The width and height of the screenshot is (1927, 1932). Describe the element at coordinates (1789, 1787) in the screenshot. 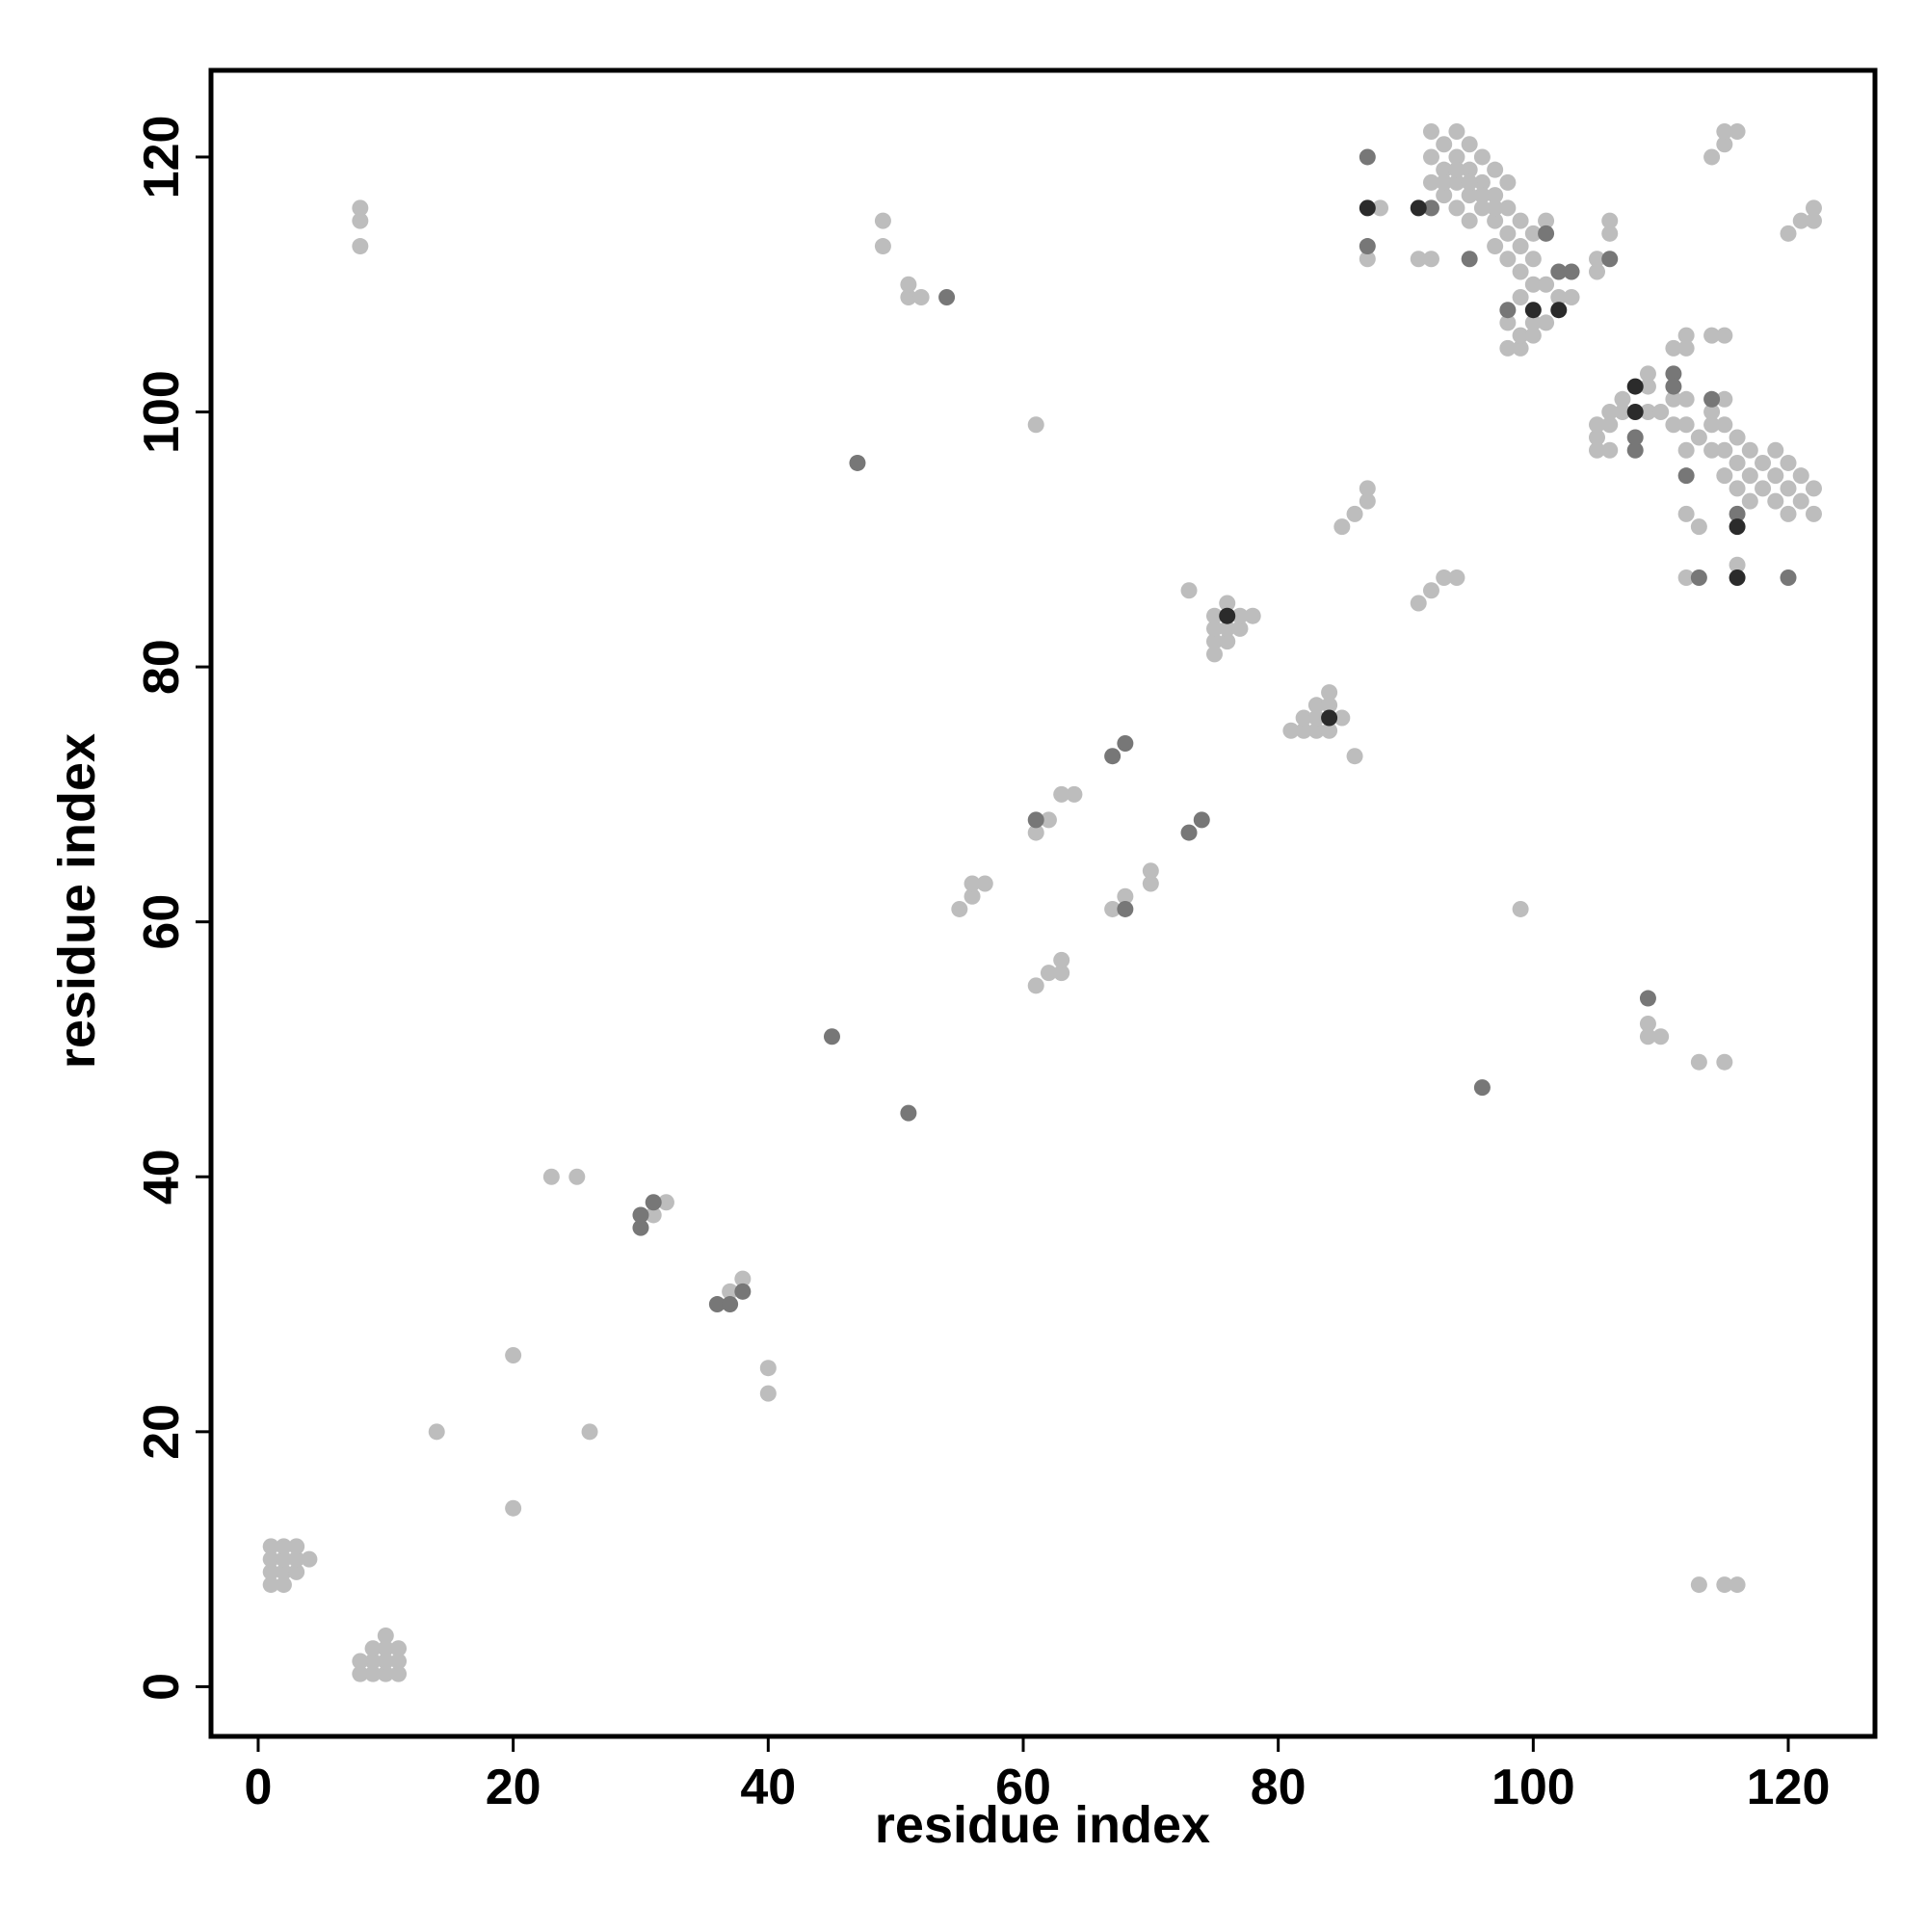

I see `x-tick-label: 120` at that location.